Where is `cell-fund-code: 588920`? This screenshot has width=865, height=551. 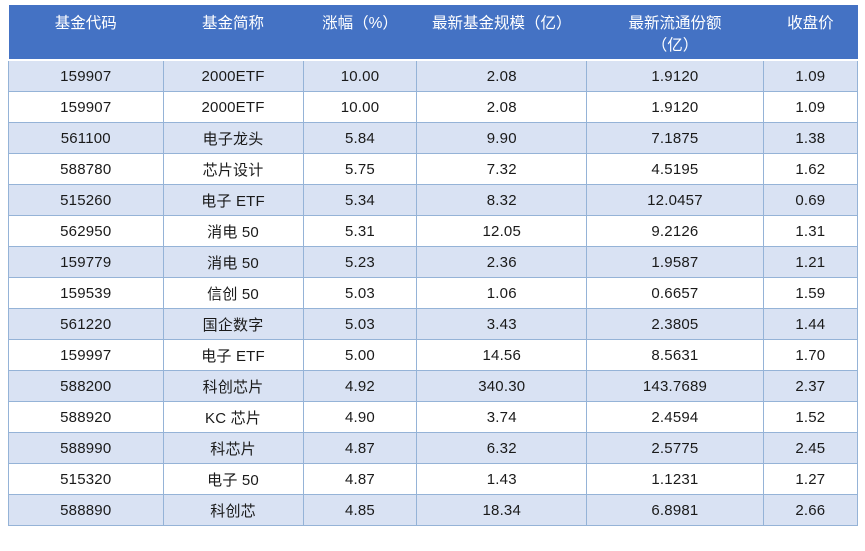
cell-fund-code: 588920 is located at coordinates (86, 417).